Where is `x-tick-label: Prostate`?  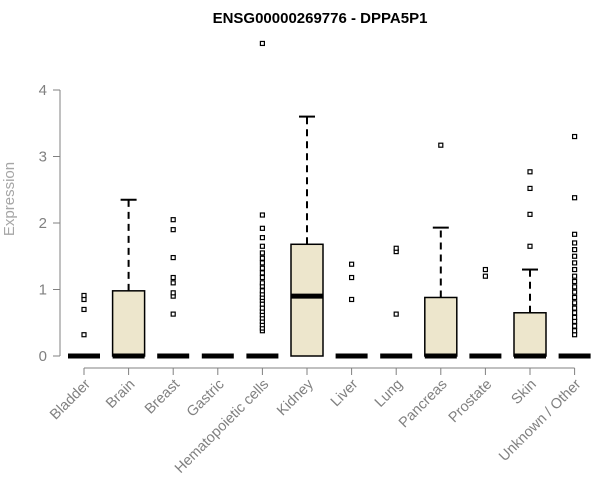 x-tick-label: Prostate is located at coordinates (470, 401).